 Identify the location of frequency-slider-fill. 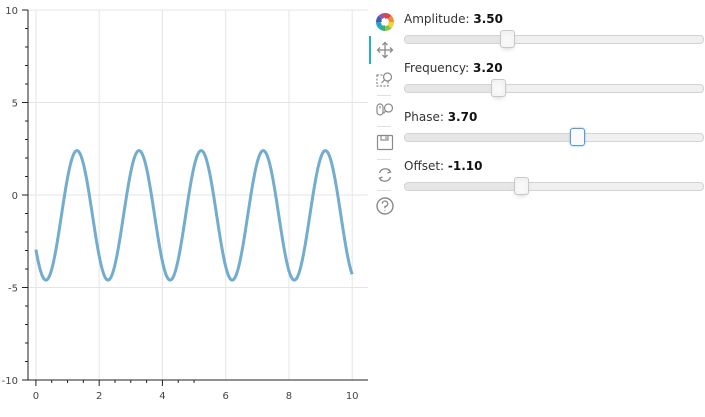
(452, 88).